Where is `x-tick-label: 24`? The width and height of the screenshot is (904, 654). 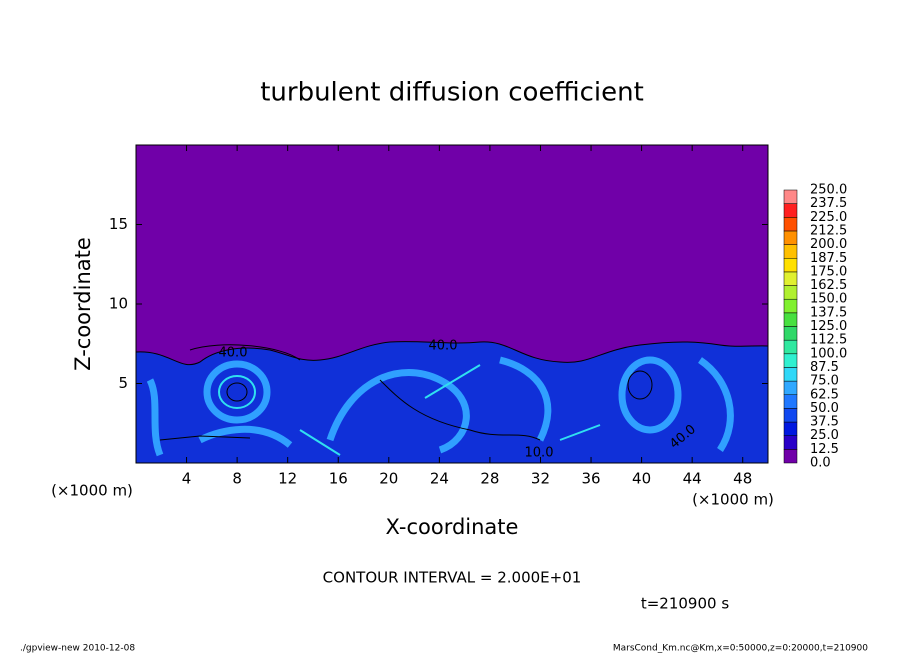
x-tick-label: 24 is located at coordinates (439, 479).